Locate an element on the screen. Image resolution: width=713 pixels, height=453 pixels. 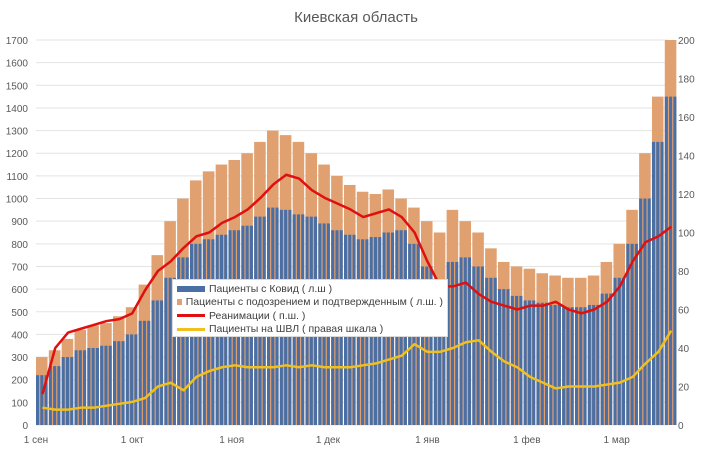
x-tick-label: 1 фев is located at coordinates (526, 440).